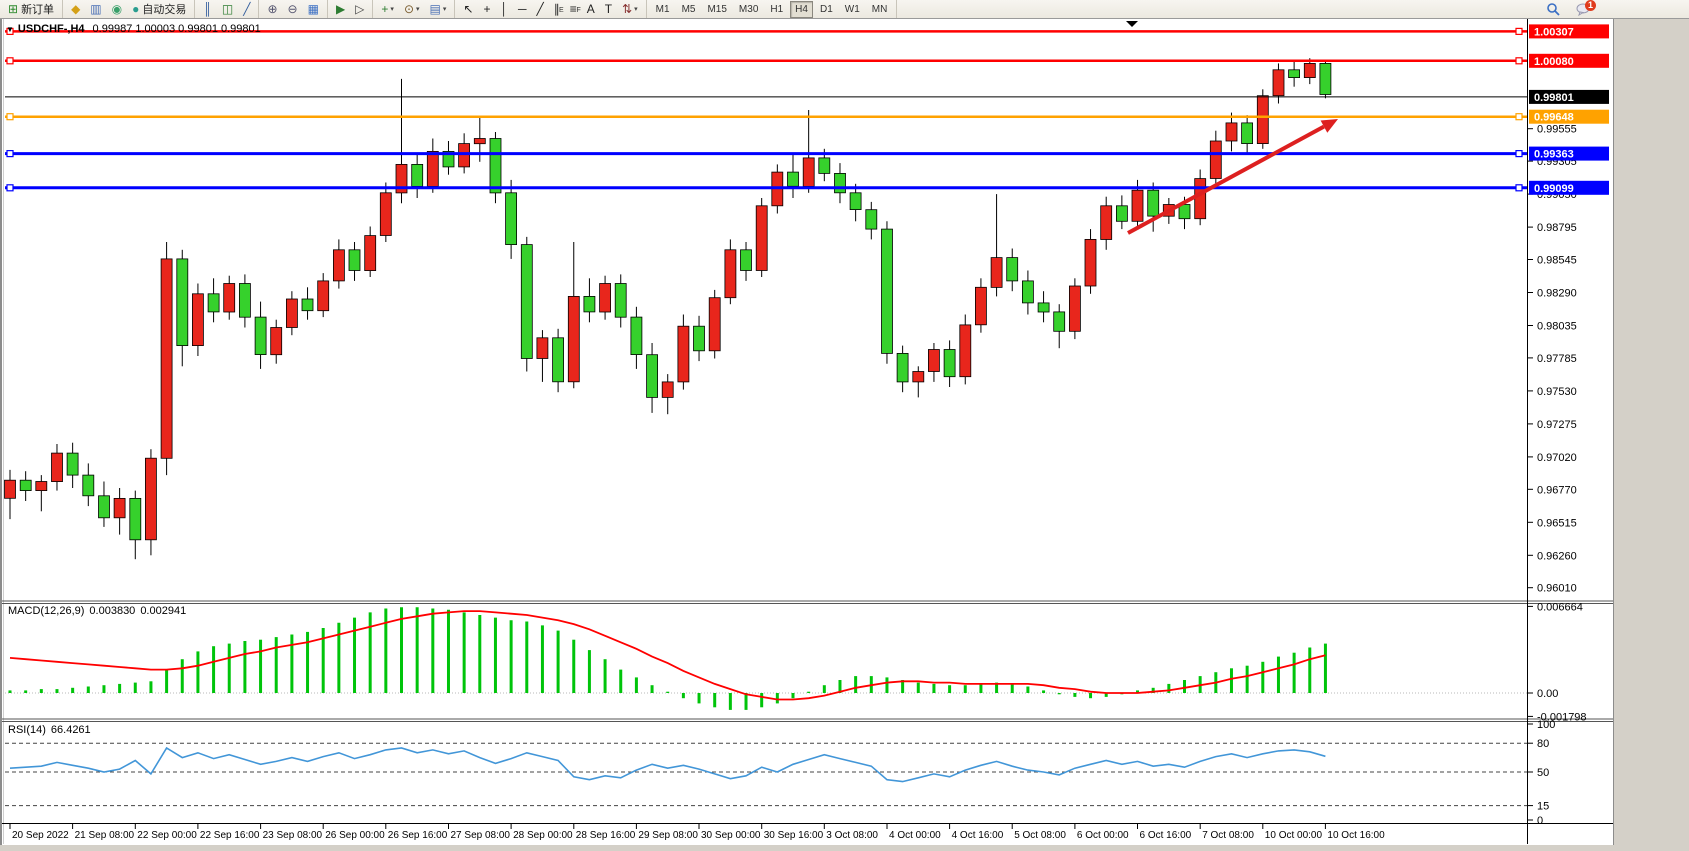 The image size is (1689, 851). What do you see at coordinates (385, 9) in the screenshot?
I see `indicators-icon: +` at bounding box center [385, 9].